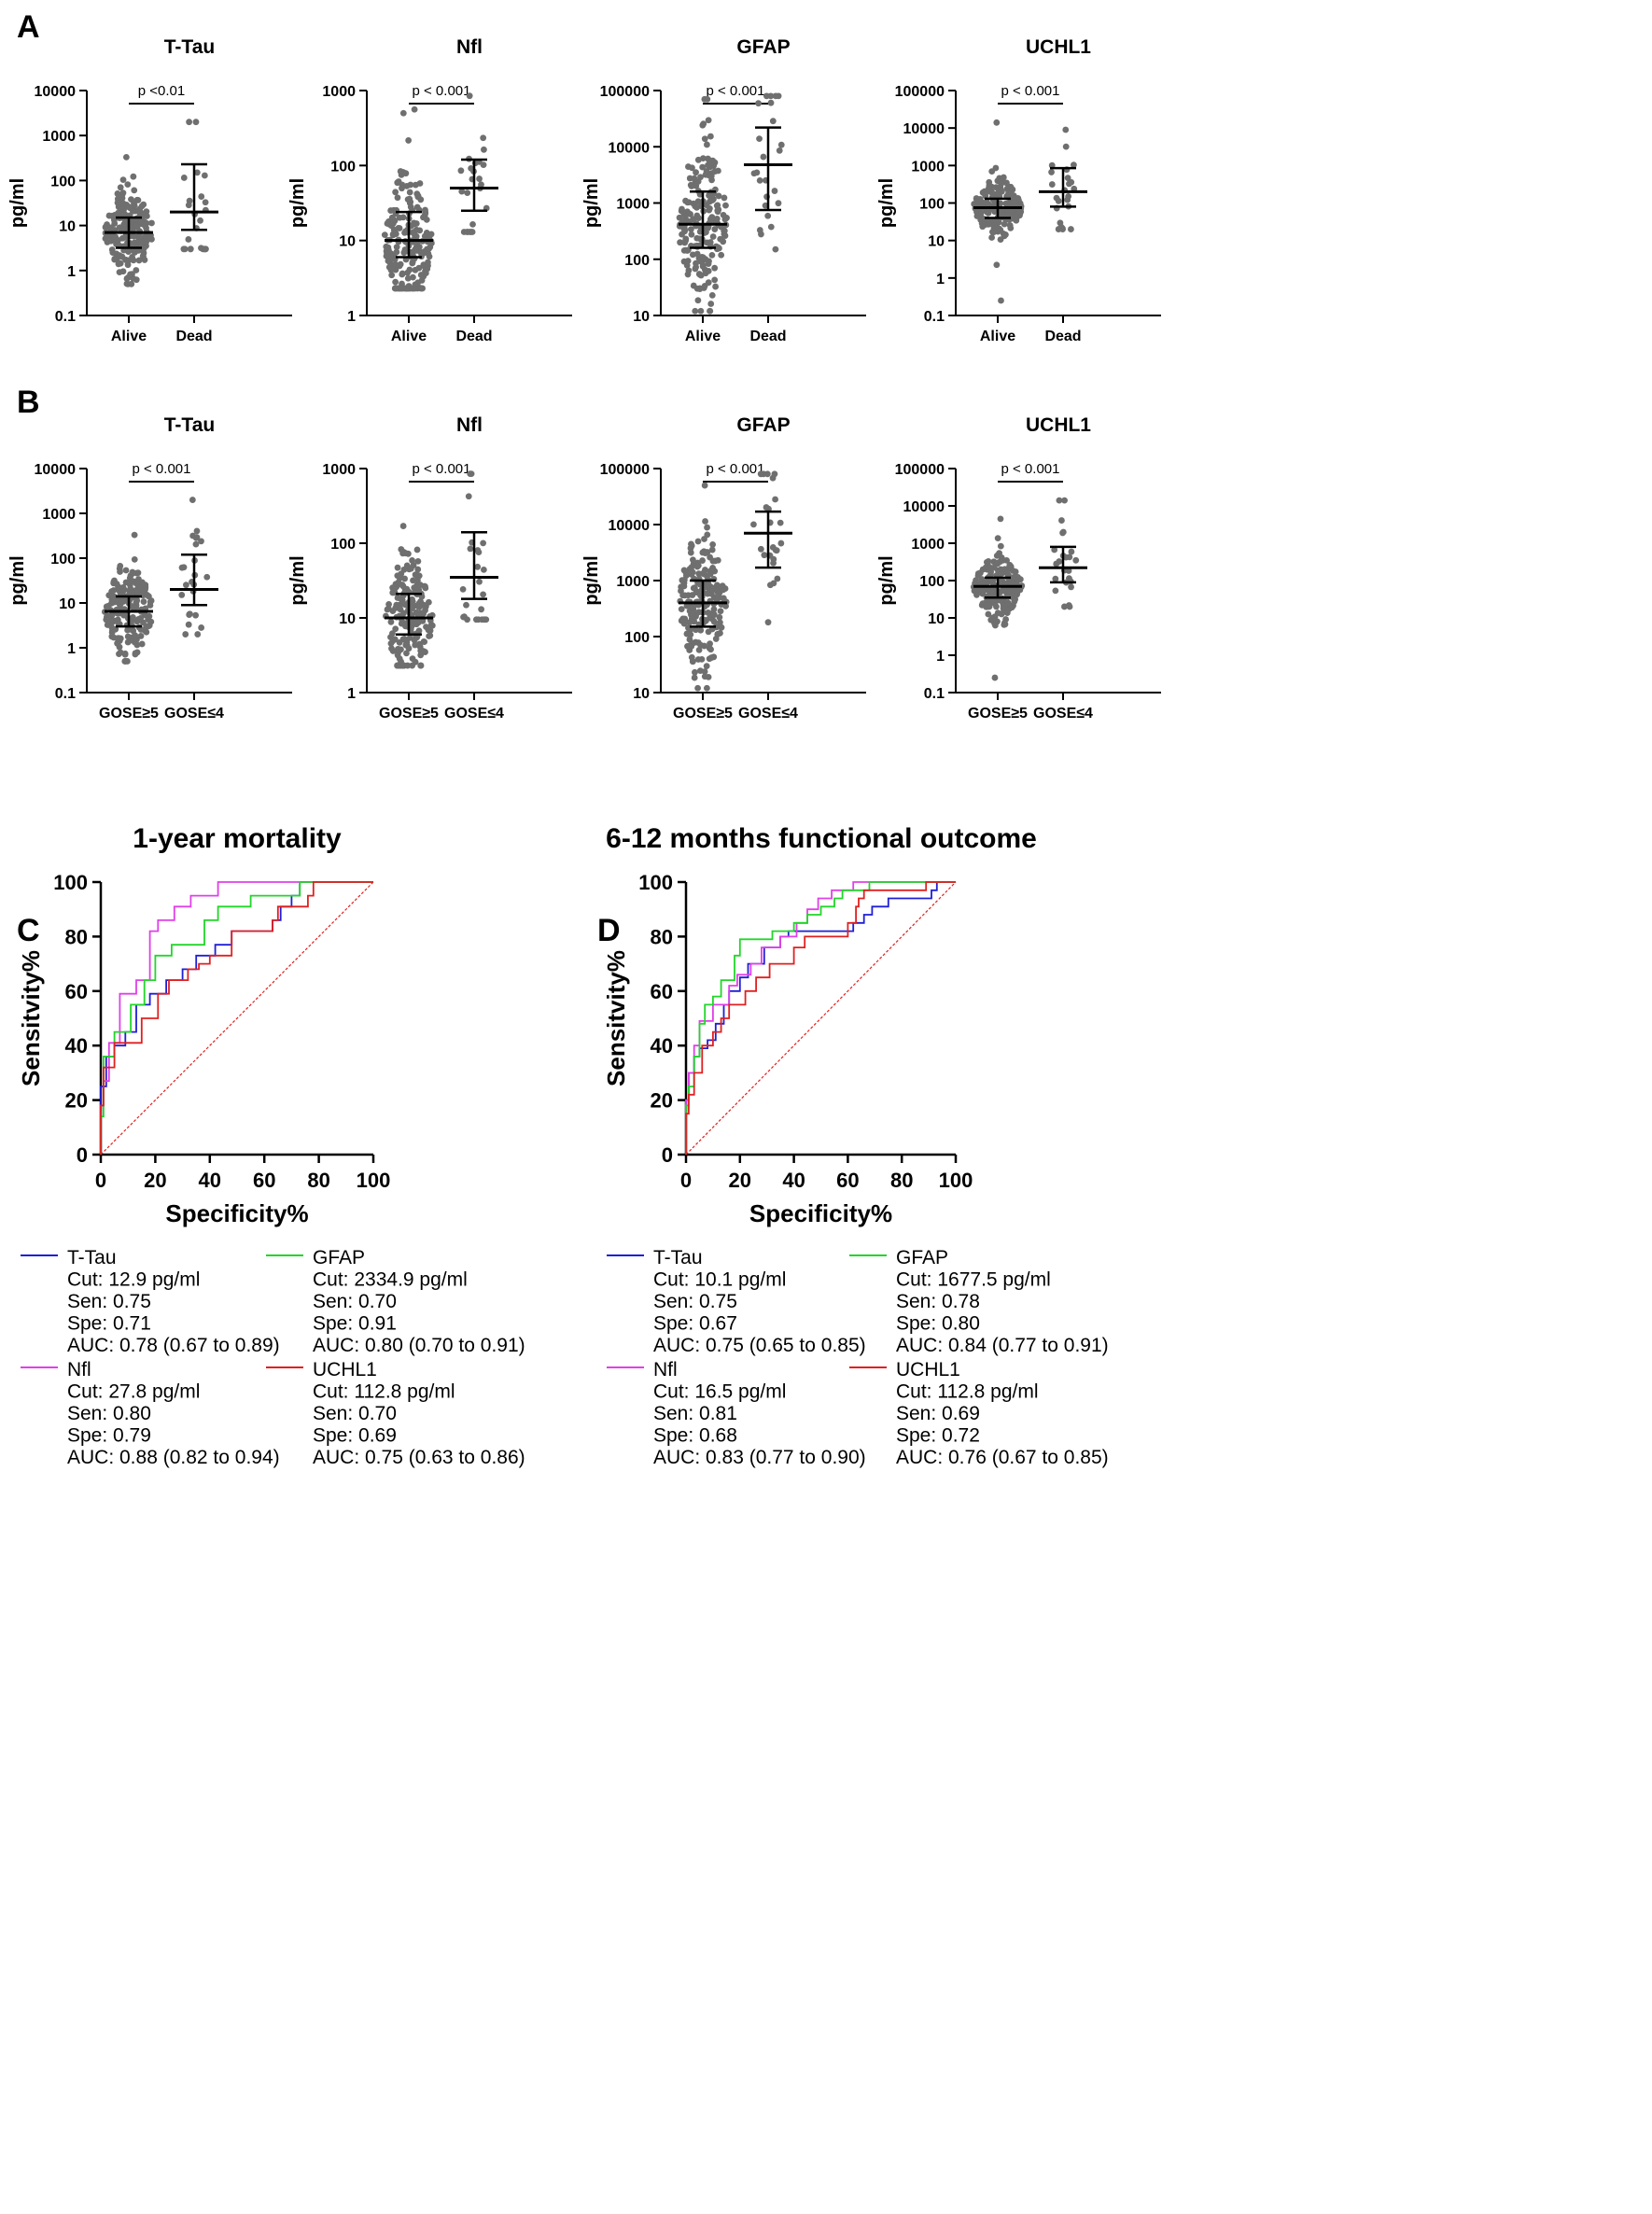 This screenshot has width=1652, height=2214. I want to click on panel-label-B: B, so click(28, 402).